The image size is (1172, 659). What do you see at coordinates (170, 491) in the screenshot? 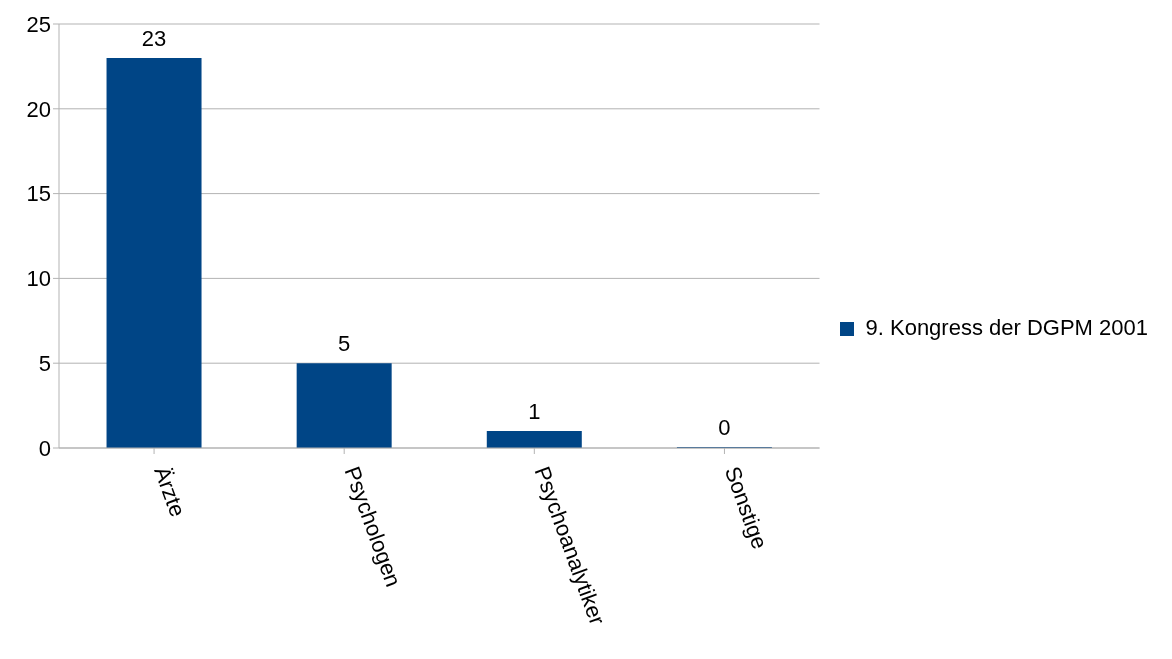
I see `x-tick-label: Ärzte` at bounding box center [170, 491].